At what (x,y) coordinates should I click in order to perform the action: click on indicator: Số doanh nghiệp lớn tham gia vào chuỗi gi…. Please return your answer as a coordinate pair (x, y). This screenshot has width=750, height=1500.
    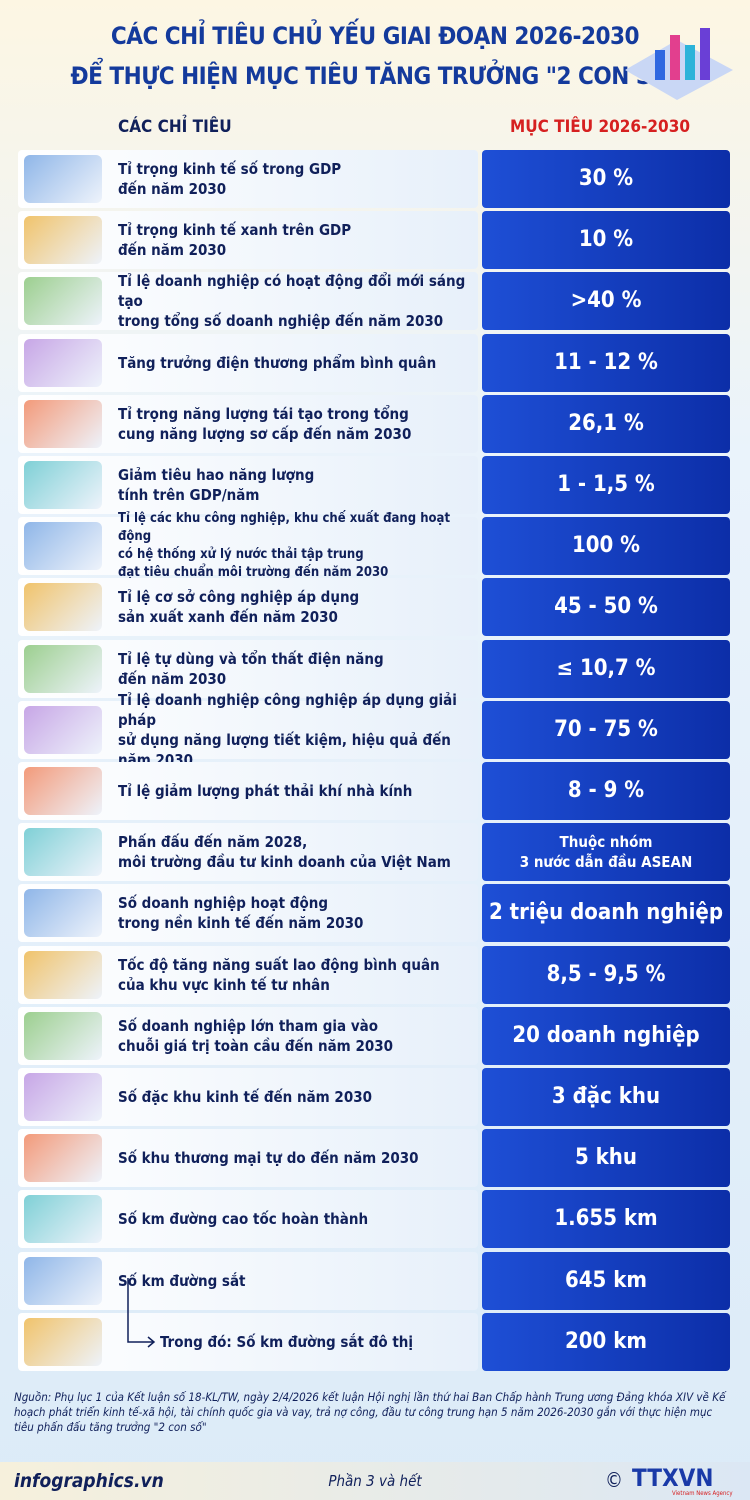
    Looking at the image, I should click on (298, 1036).